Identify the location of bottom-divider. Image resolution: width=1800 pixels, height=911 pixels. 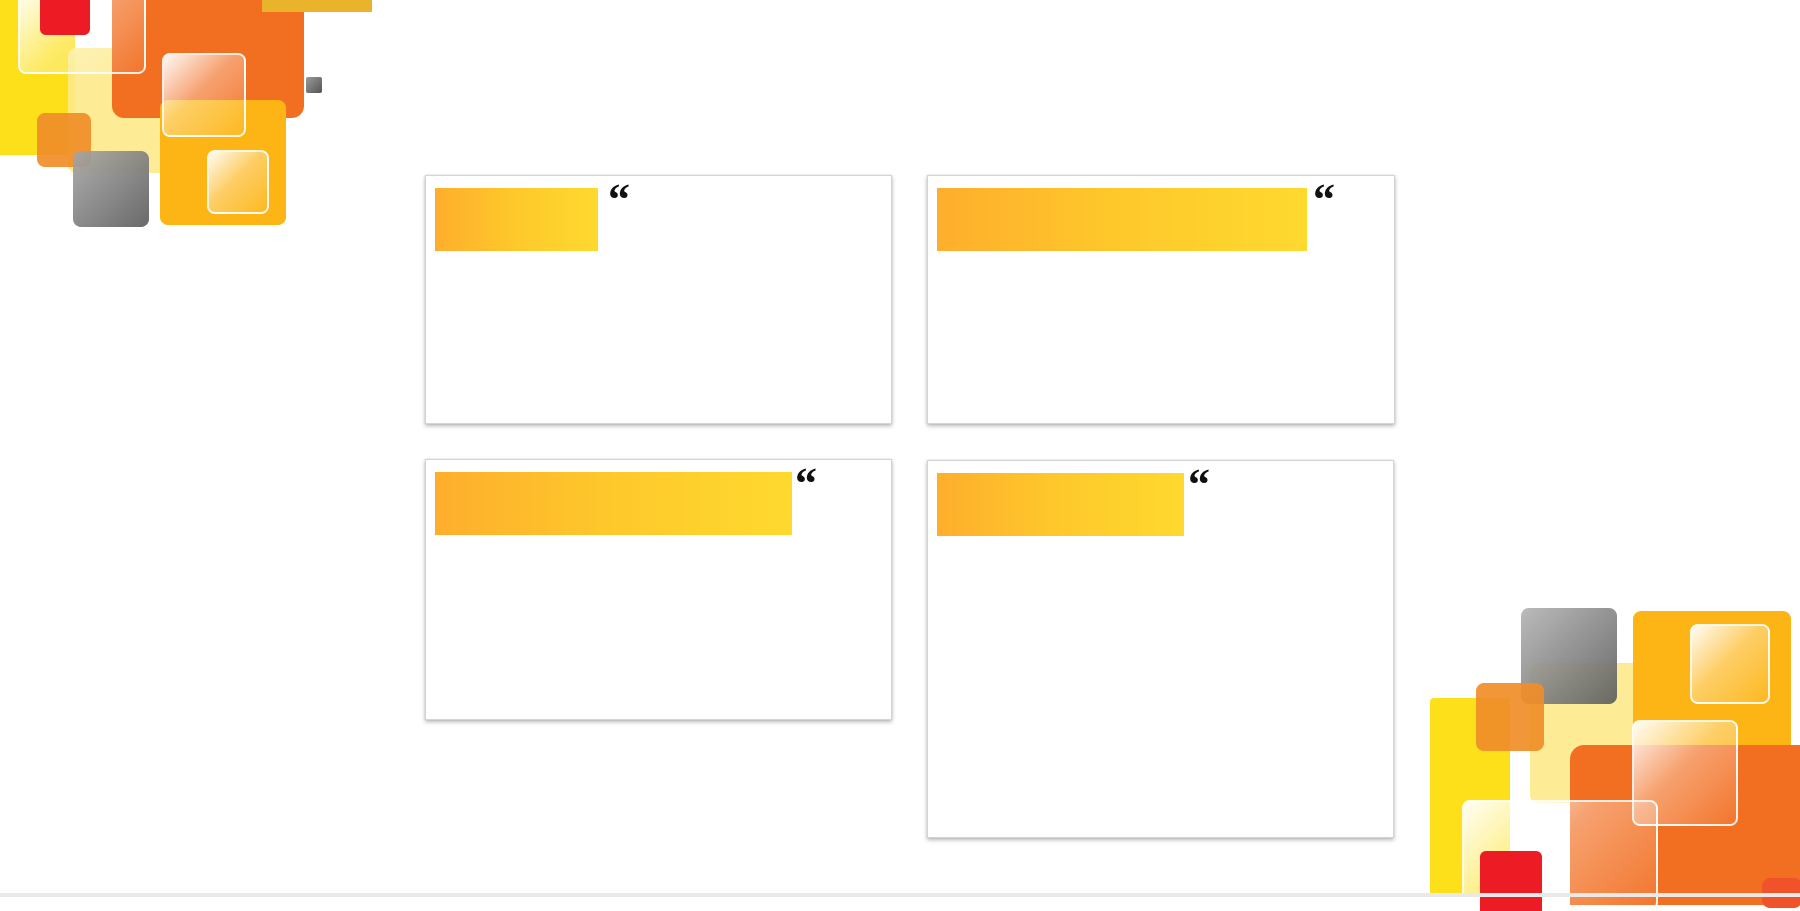
(900, 895).